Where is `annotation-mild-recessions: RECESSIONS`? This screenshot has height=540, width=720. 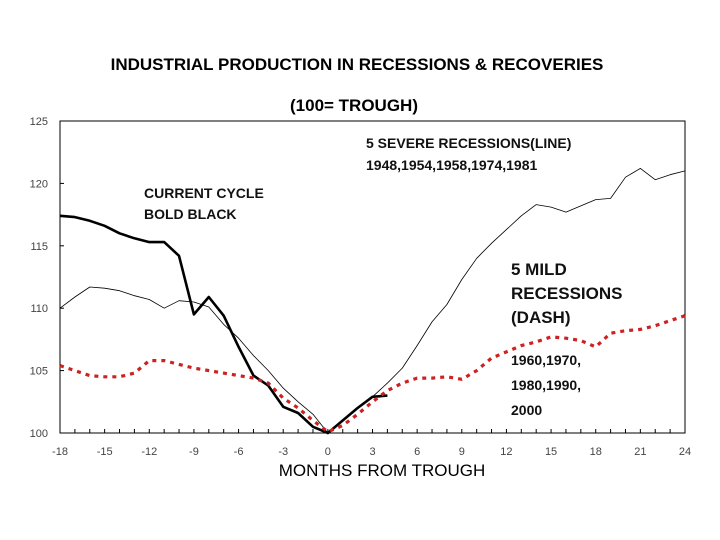
annotation-mild-recessions: RECESSIONS is located at coordinates (566, 293).